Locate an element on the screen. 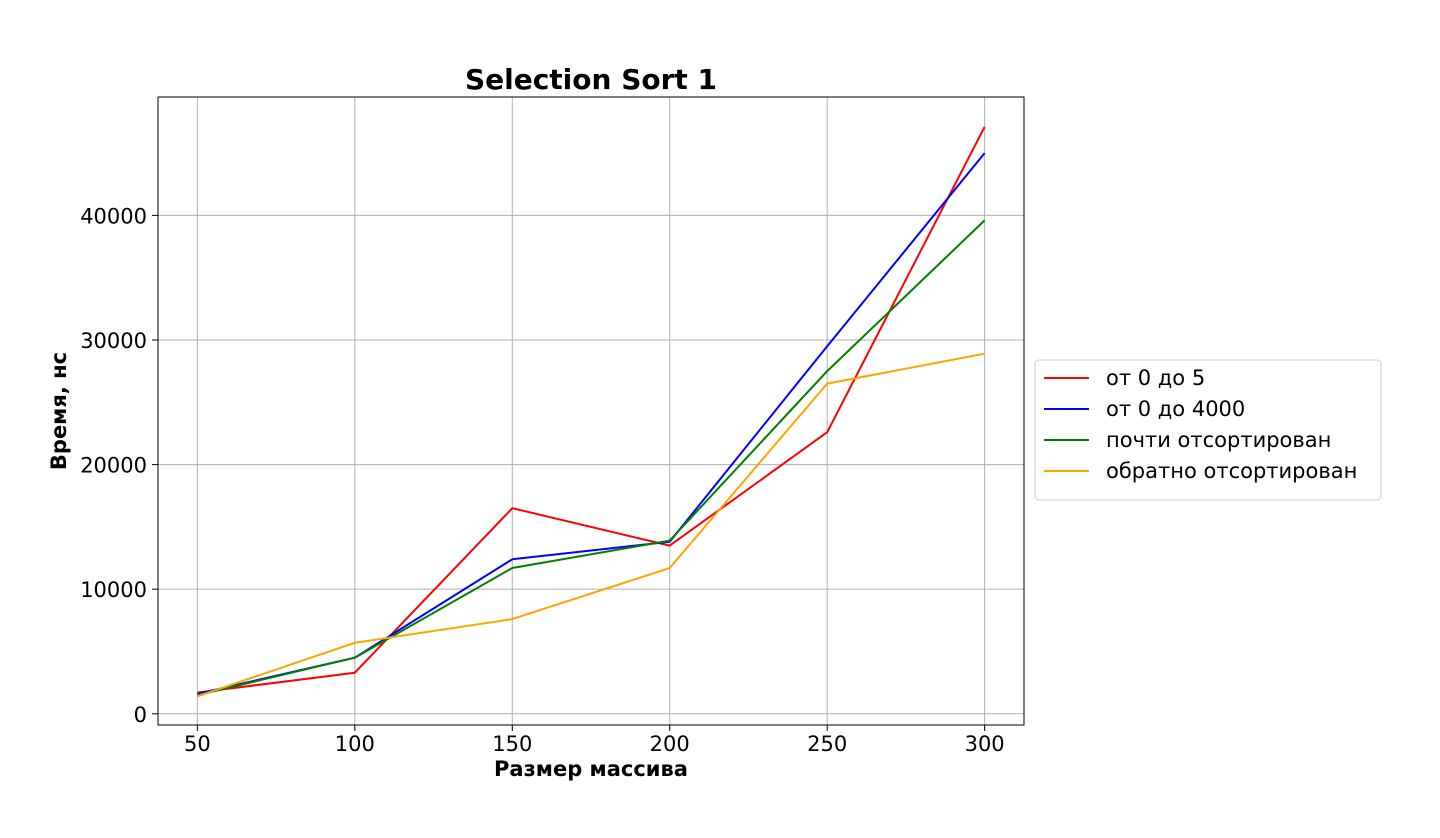 This screenshot has height=838, width=1440. y-tick-label: 30000 is located at coordinates (113, 341).